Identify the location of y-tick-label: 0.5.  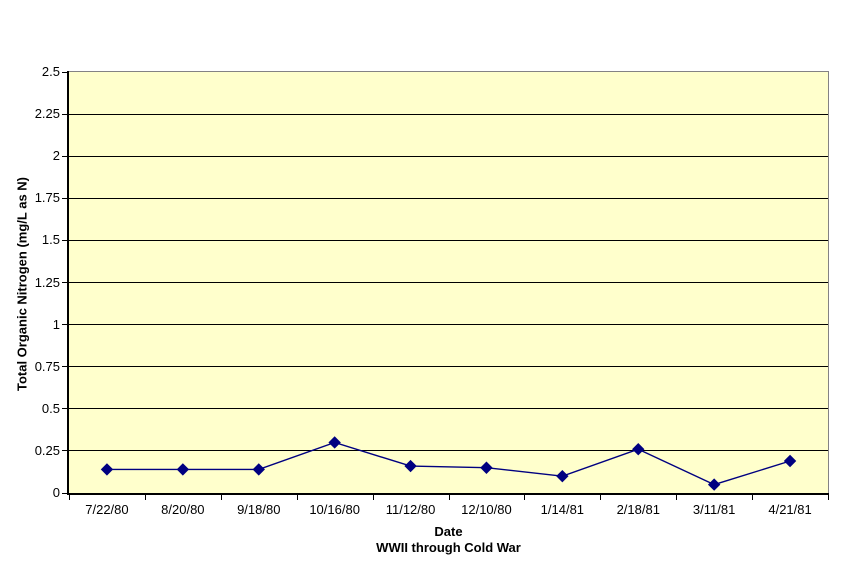
(50, 408).